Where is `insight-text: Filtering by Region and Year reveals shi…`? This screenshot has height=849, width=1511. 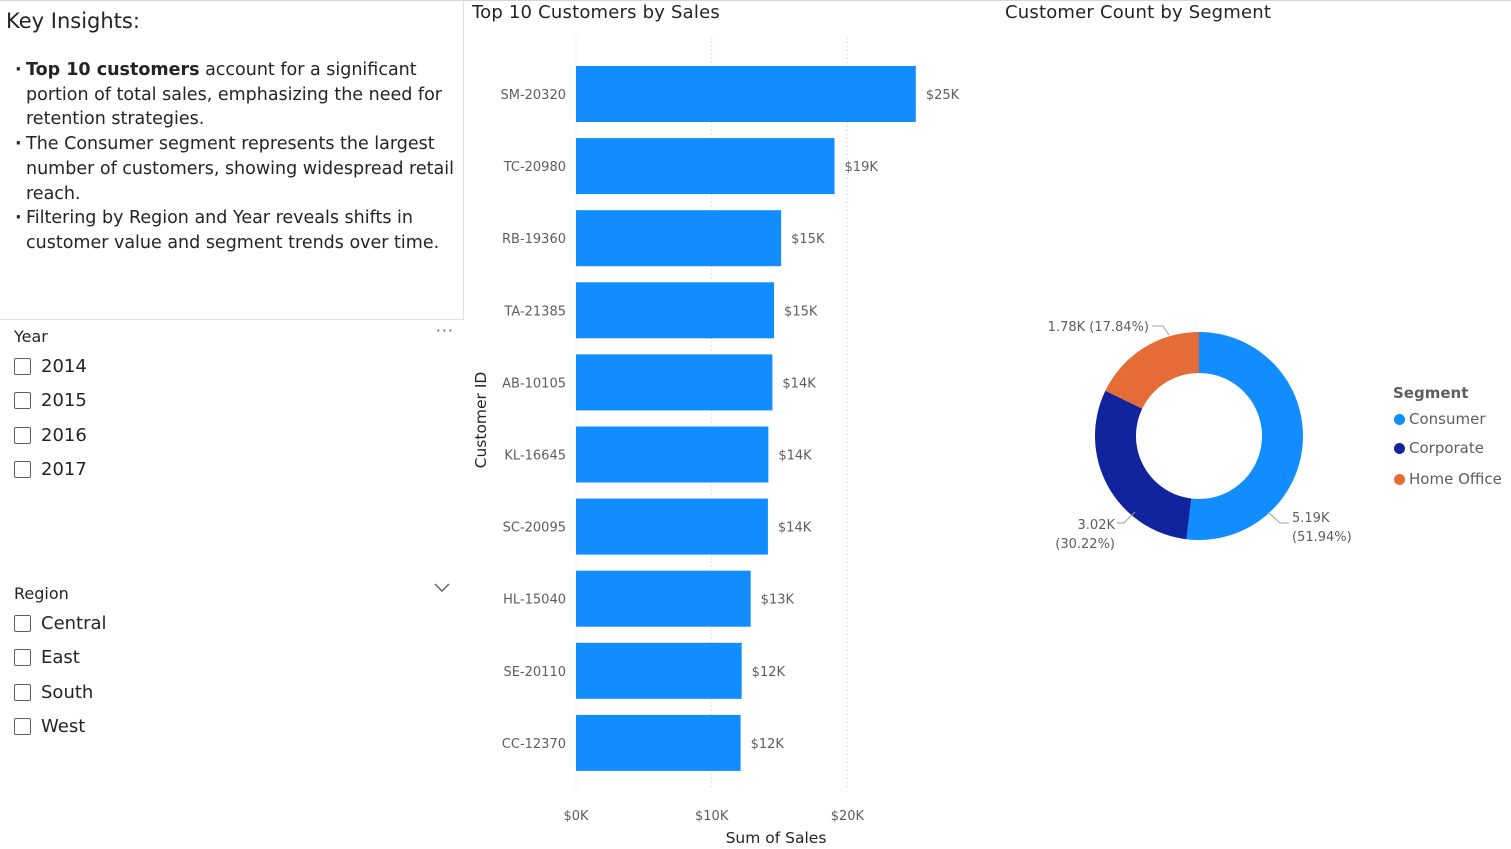
insight-text: Filtering by Region and Year reveals shi… is located at coordinates (233, 230).